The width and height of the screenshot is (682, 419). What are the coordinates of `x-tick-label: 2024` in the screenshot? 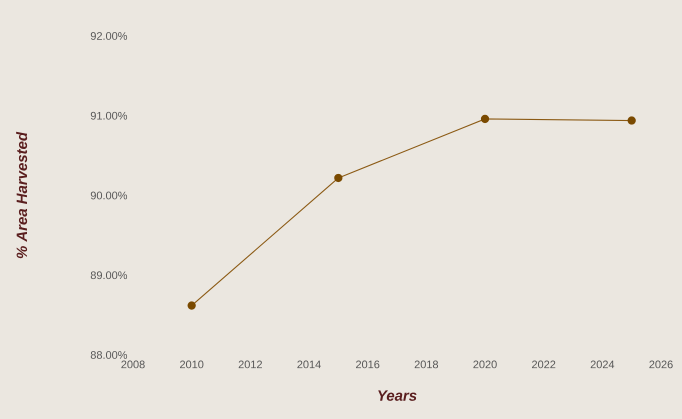 It's located at (602, 364).